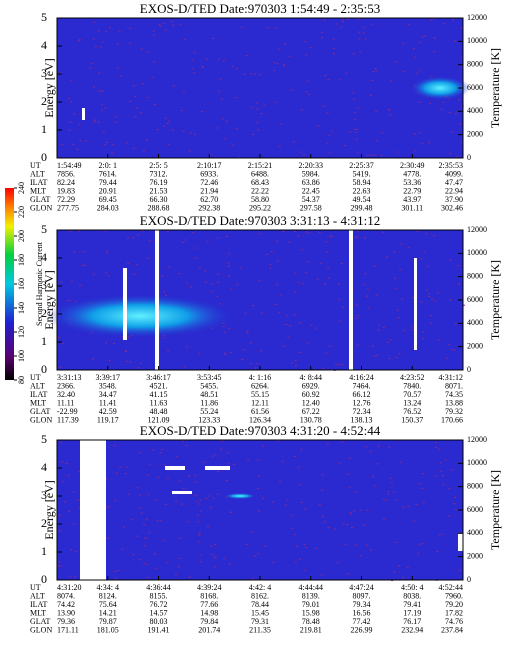 The image size is (505, 649). What do you see at coordinates (412, 402) in the screenshot?
I see `table-cell: 13.24` at bounding box center [412, 402].